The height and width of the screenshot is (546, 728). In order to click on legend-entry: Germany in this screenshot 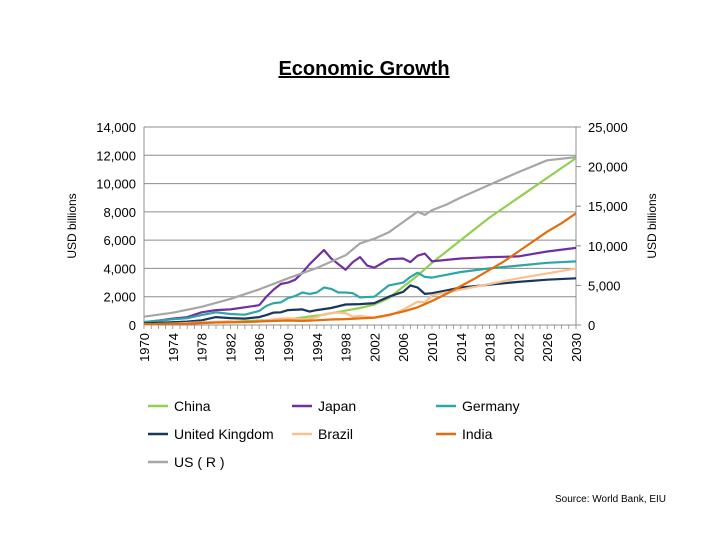, I will do `click(491, 406)`.